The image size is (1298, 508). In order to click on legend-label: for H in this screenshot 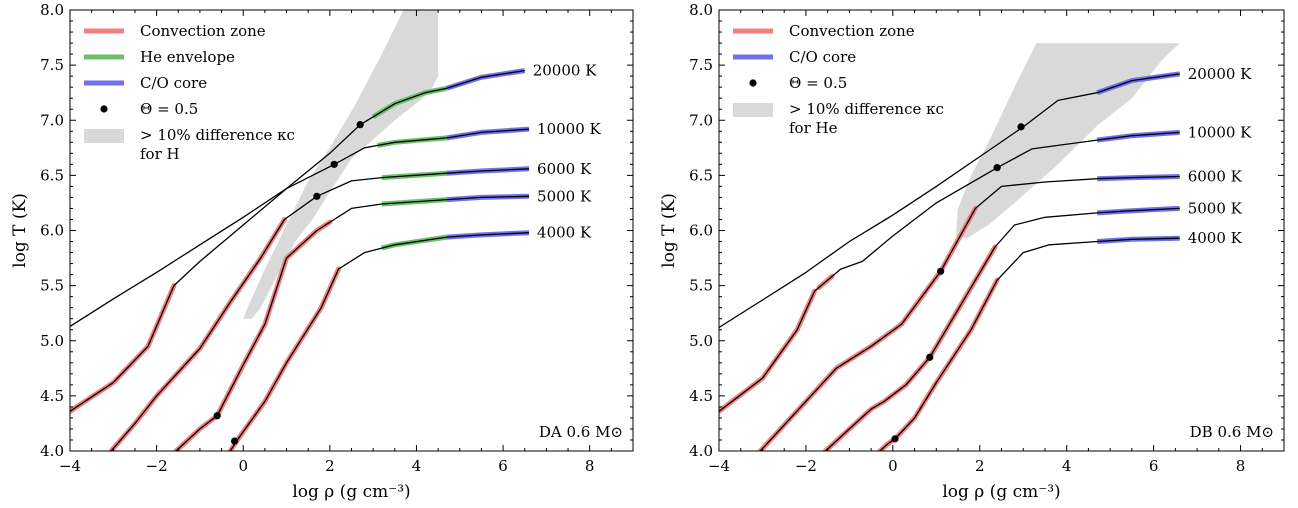, I will do `click(160, 154)`.